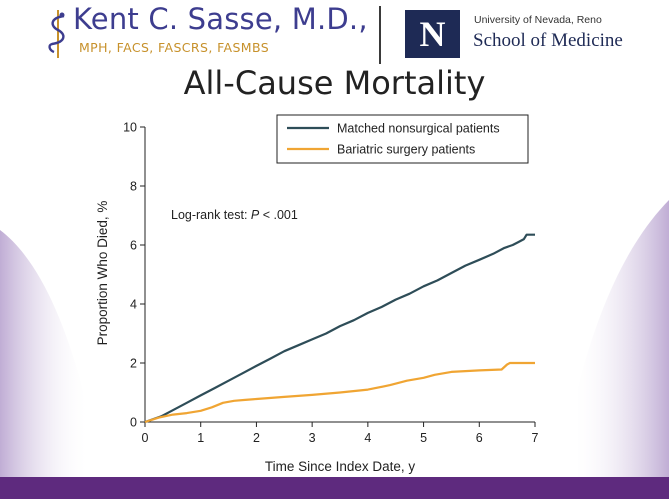 The image size is (669, 499). I want to click on header-credentials: MPH, FACS, FASCRS, FASMBS, so click(174, 47).